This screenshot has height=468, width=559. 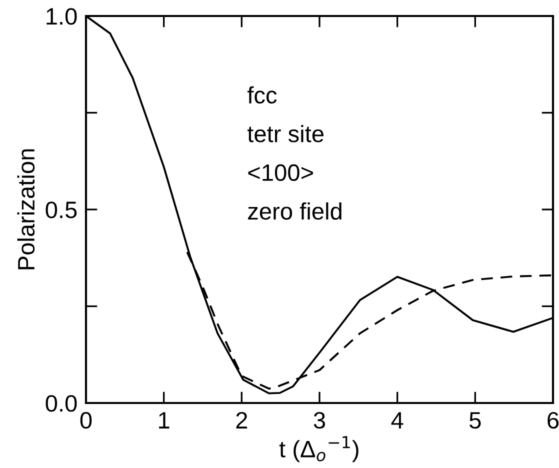 I want to click on y-tick-label: 1.0, so click(x=61, y=16).